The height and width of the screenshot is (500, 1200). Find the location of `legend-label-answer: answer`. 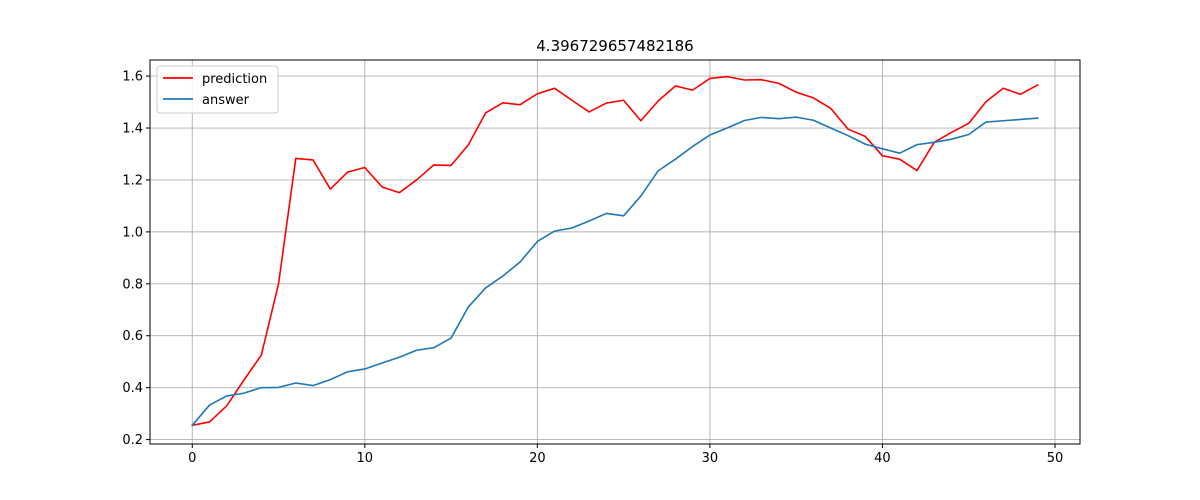

legend-label-answer: answer is located at coordinates (226, 100).